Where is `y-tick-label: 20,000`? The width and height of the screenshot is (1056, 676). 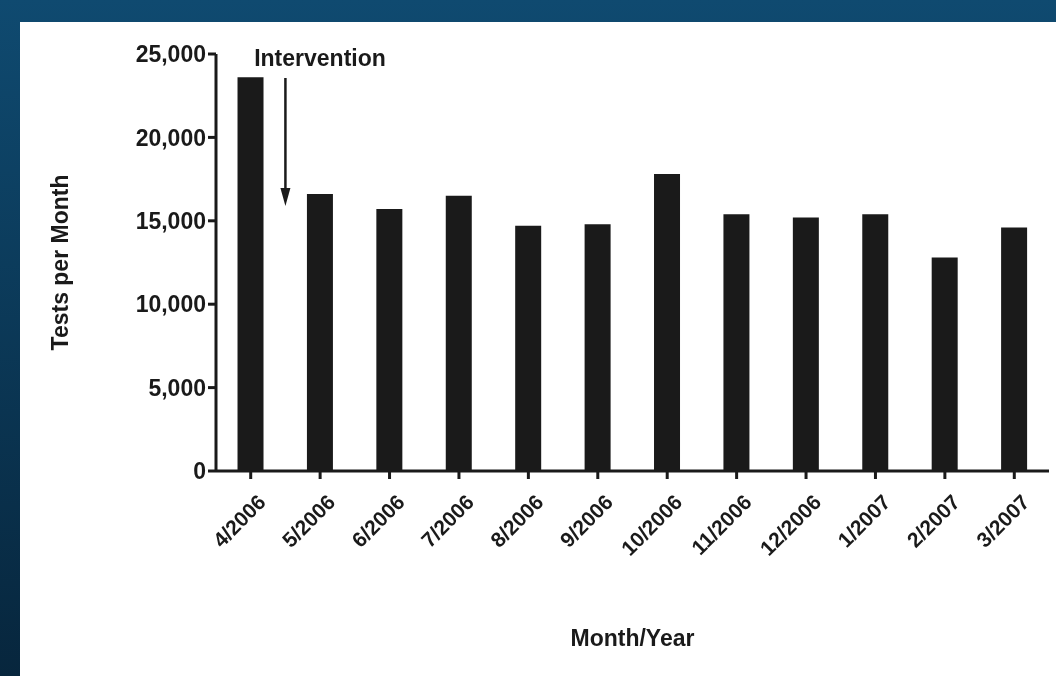 y-tick-label: 20,000 is located at coordinates (170, 137).